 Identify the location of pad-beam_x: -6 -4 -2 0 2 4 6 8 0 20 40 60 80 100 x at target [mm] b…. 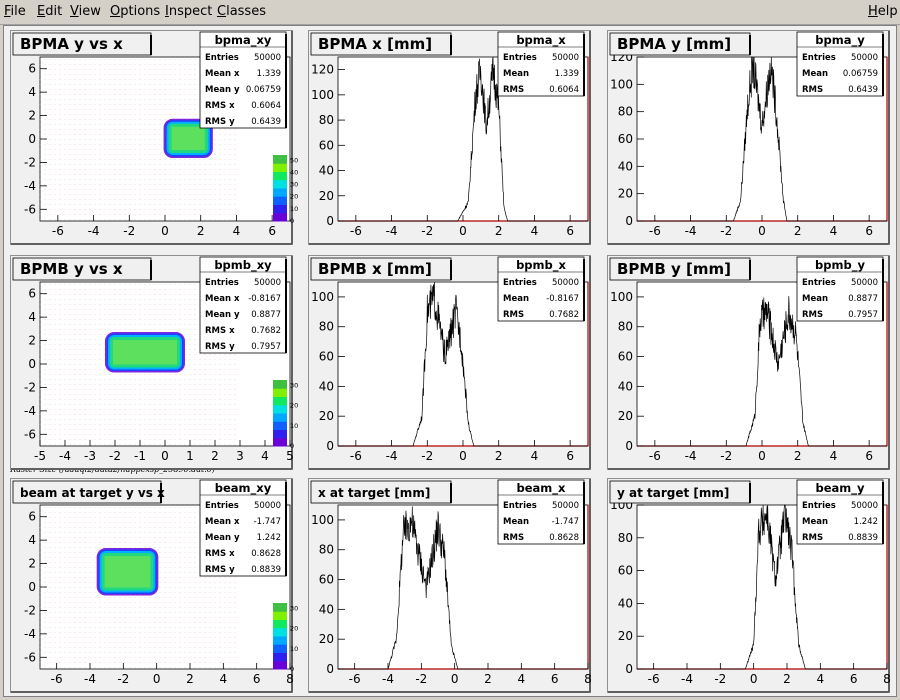
(450, 585).